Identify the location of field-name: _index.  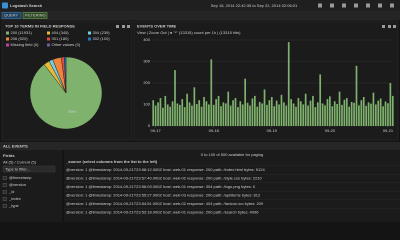
(14, 198).